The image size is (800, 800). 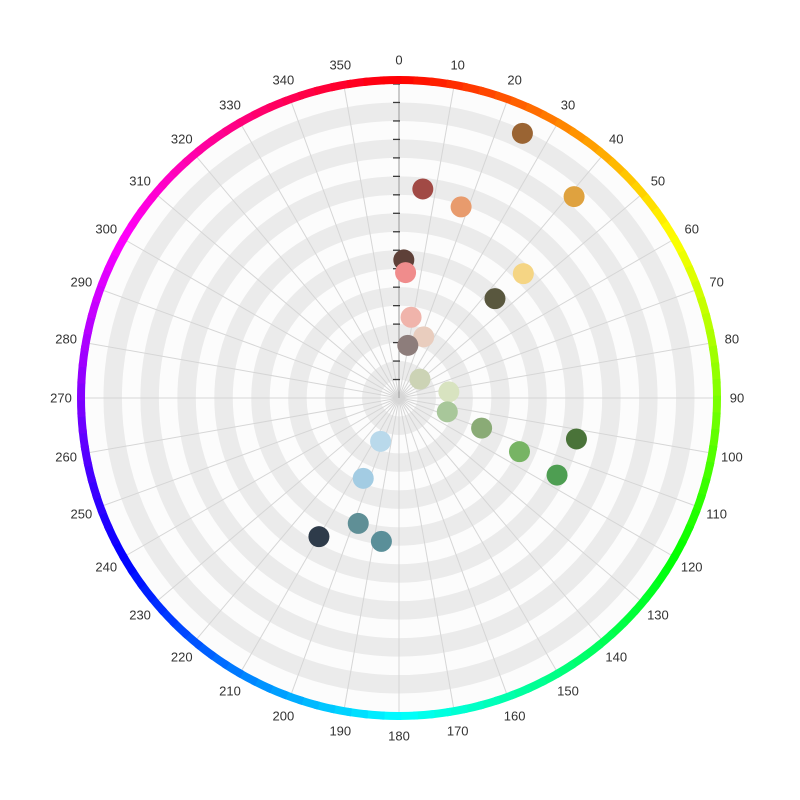 What do you see at coordinates (691, 567) in the screenshot?
I see `angle-label-120: 120` at bounding box center [691, 567].